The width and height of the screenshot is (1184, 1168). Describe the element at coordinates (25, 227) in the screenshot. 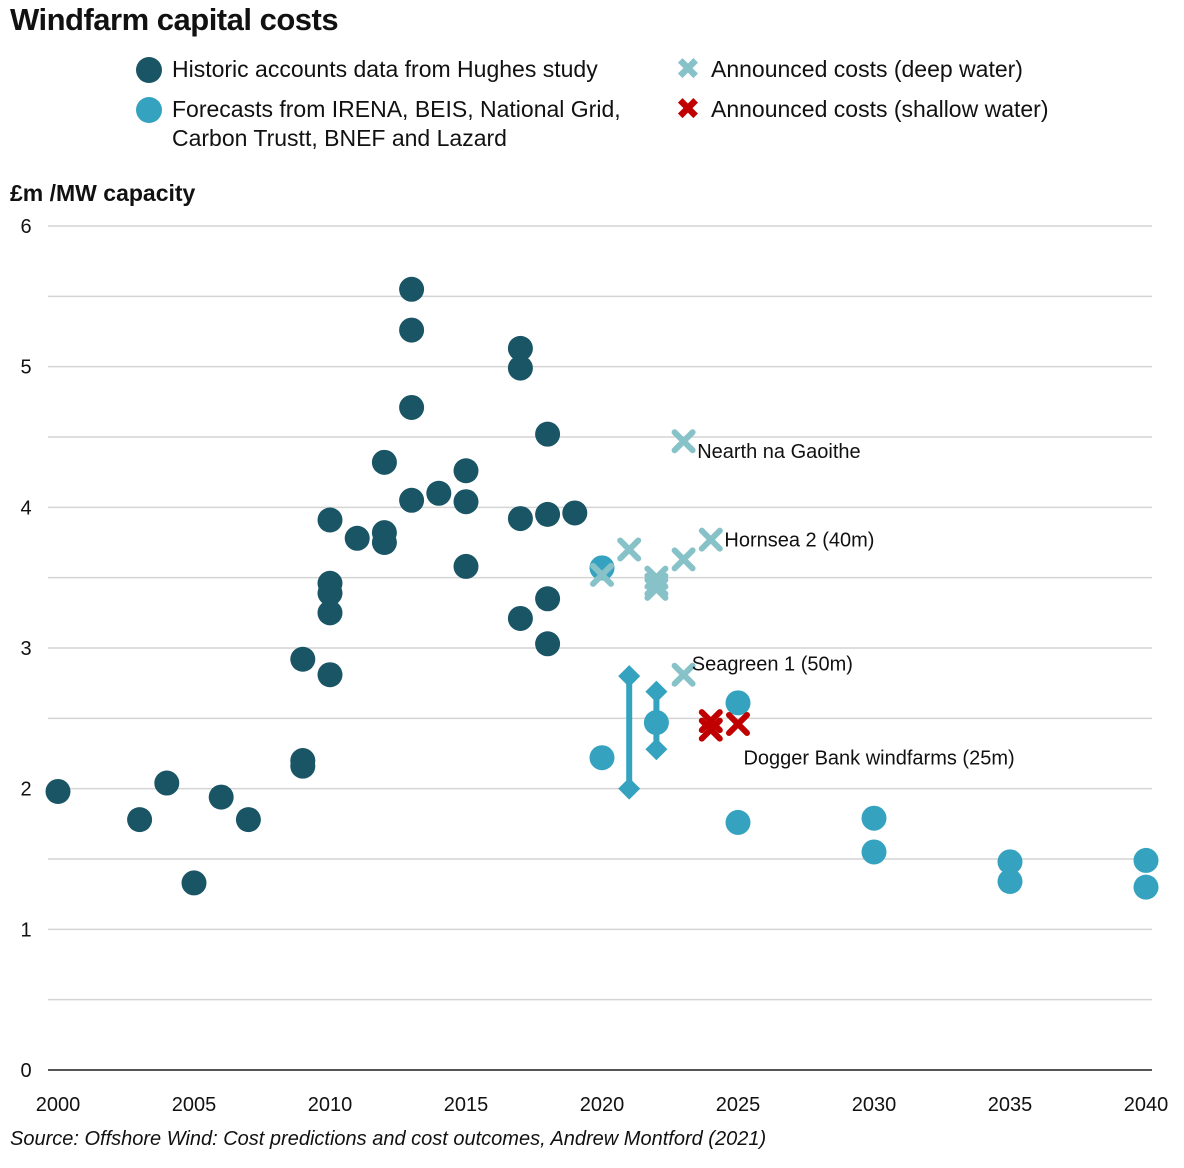

I see `y-tick-label: 6` at that location.